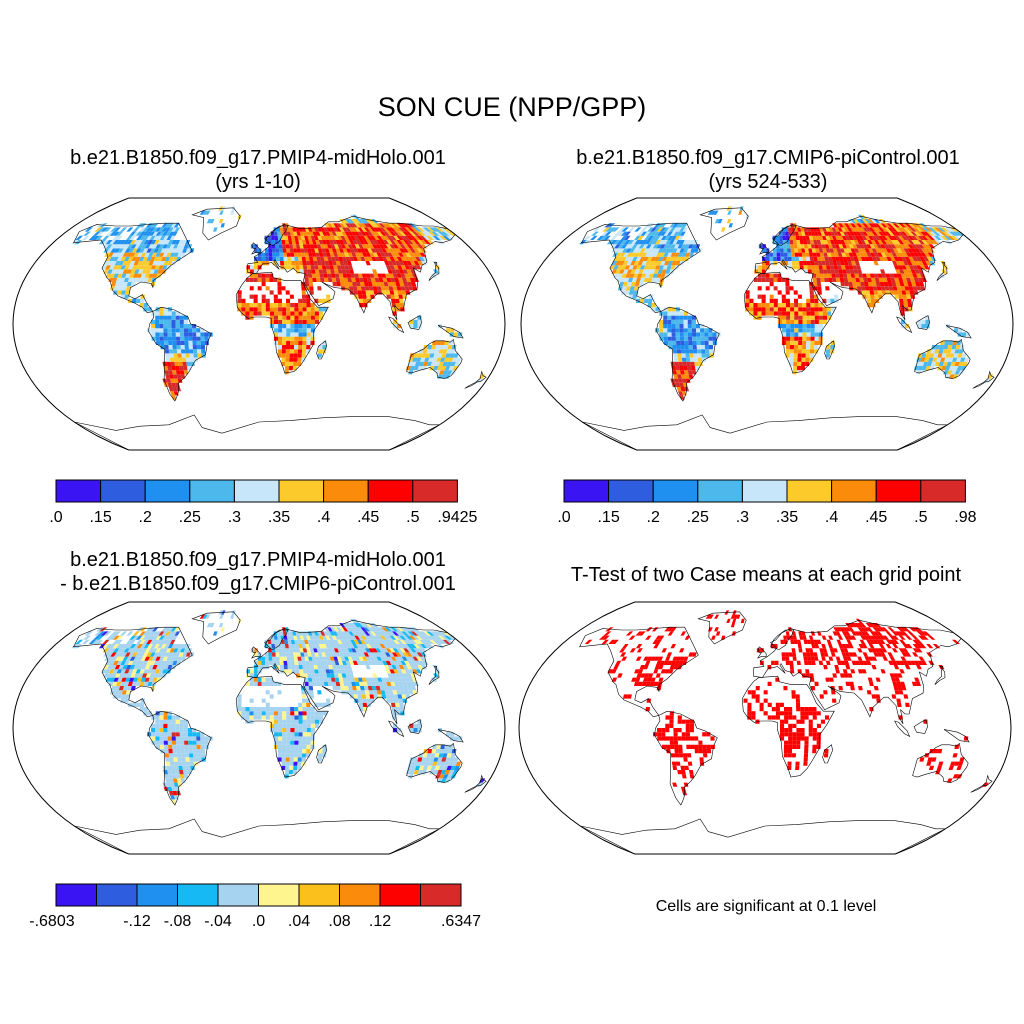 The width and height of the screenshot is (1024, 1024). Describe the element at coordinates (137, 921) in the screenshot. I see `colorbar-tick-label: -.12` at that location.